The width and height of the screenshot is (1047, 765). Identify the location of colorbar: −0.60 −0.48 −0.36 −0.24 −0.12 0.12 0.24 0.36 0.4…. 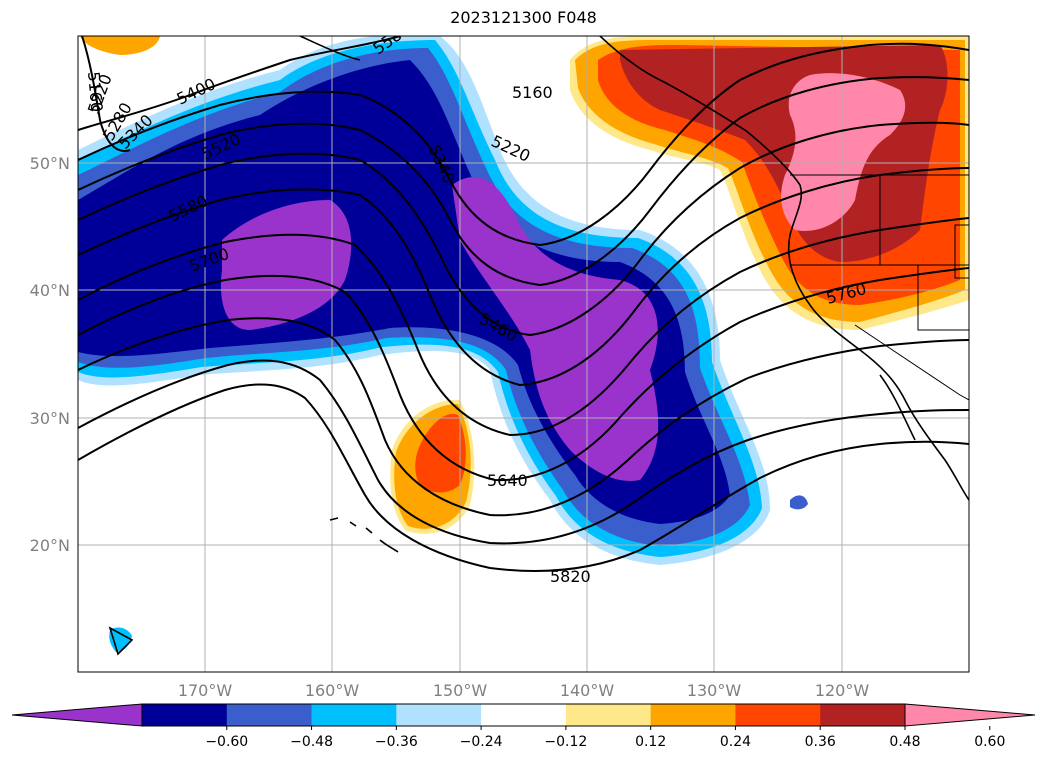
(523, 726).